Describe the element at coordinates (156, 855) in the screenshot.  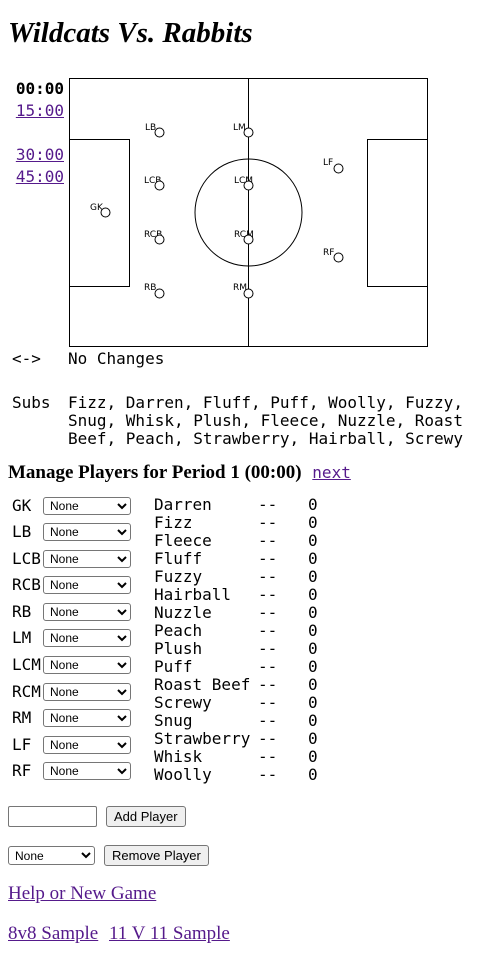
I see `remove-player-button: Remove Player` at that location.